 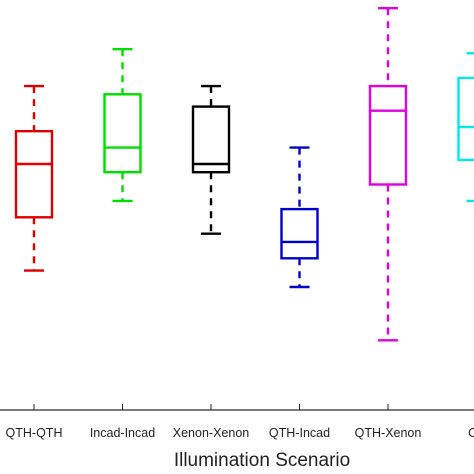 I want to click on box-incad-incad, so click(x=122, y=125).